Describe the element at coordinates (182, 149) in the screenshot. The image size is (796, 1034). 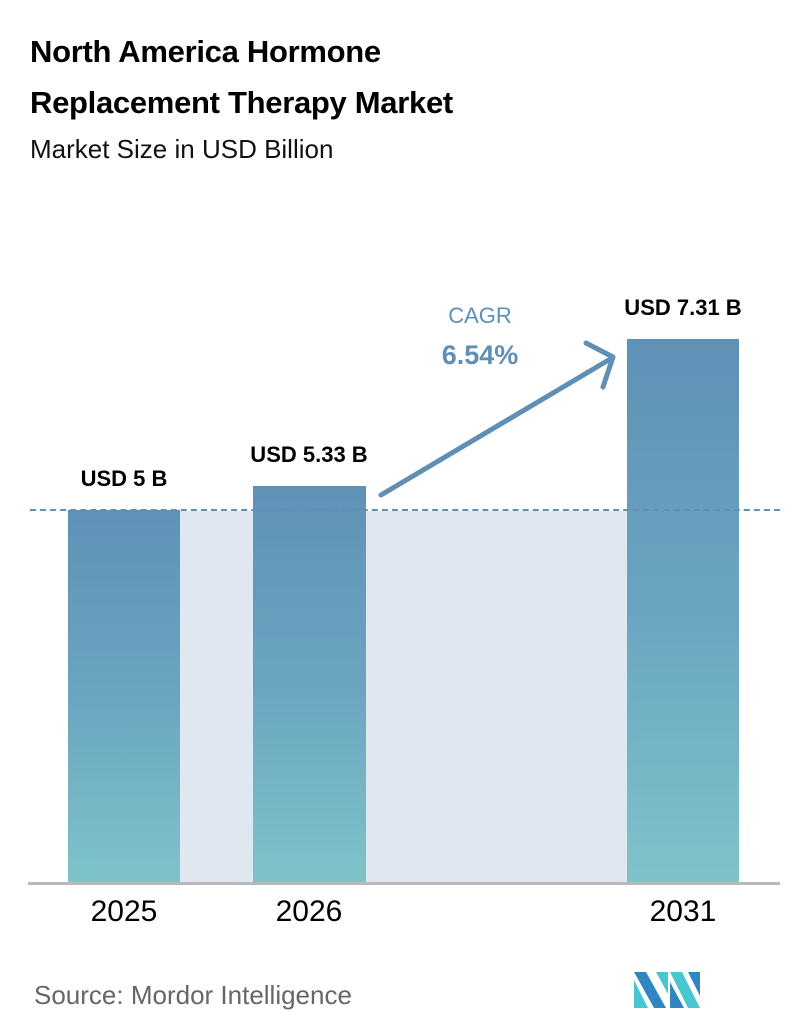
I see `chart-subtitle: Market Size in USD Billion` at that location.